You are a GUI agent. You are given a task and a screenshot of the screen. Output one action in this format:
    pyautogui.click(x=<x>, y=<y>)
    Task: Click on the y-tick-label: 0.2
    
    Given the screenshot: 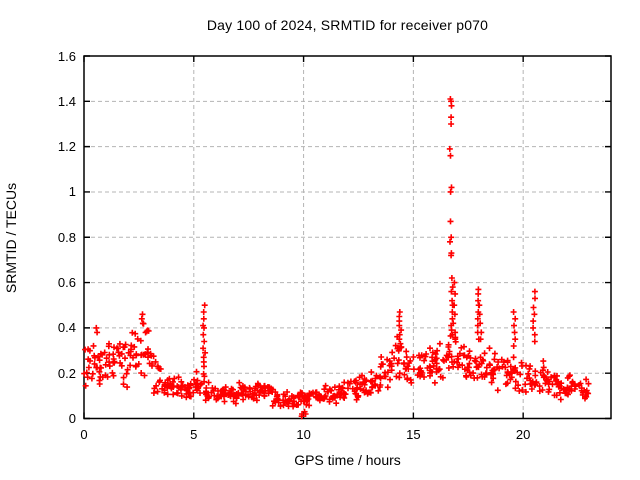 What is the action you would take?
    pyautogui.click(x=66, y=373)
    